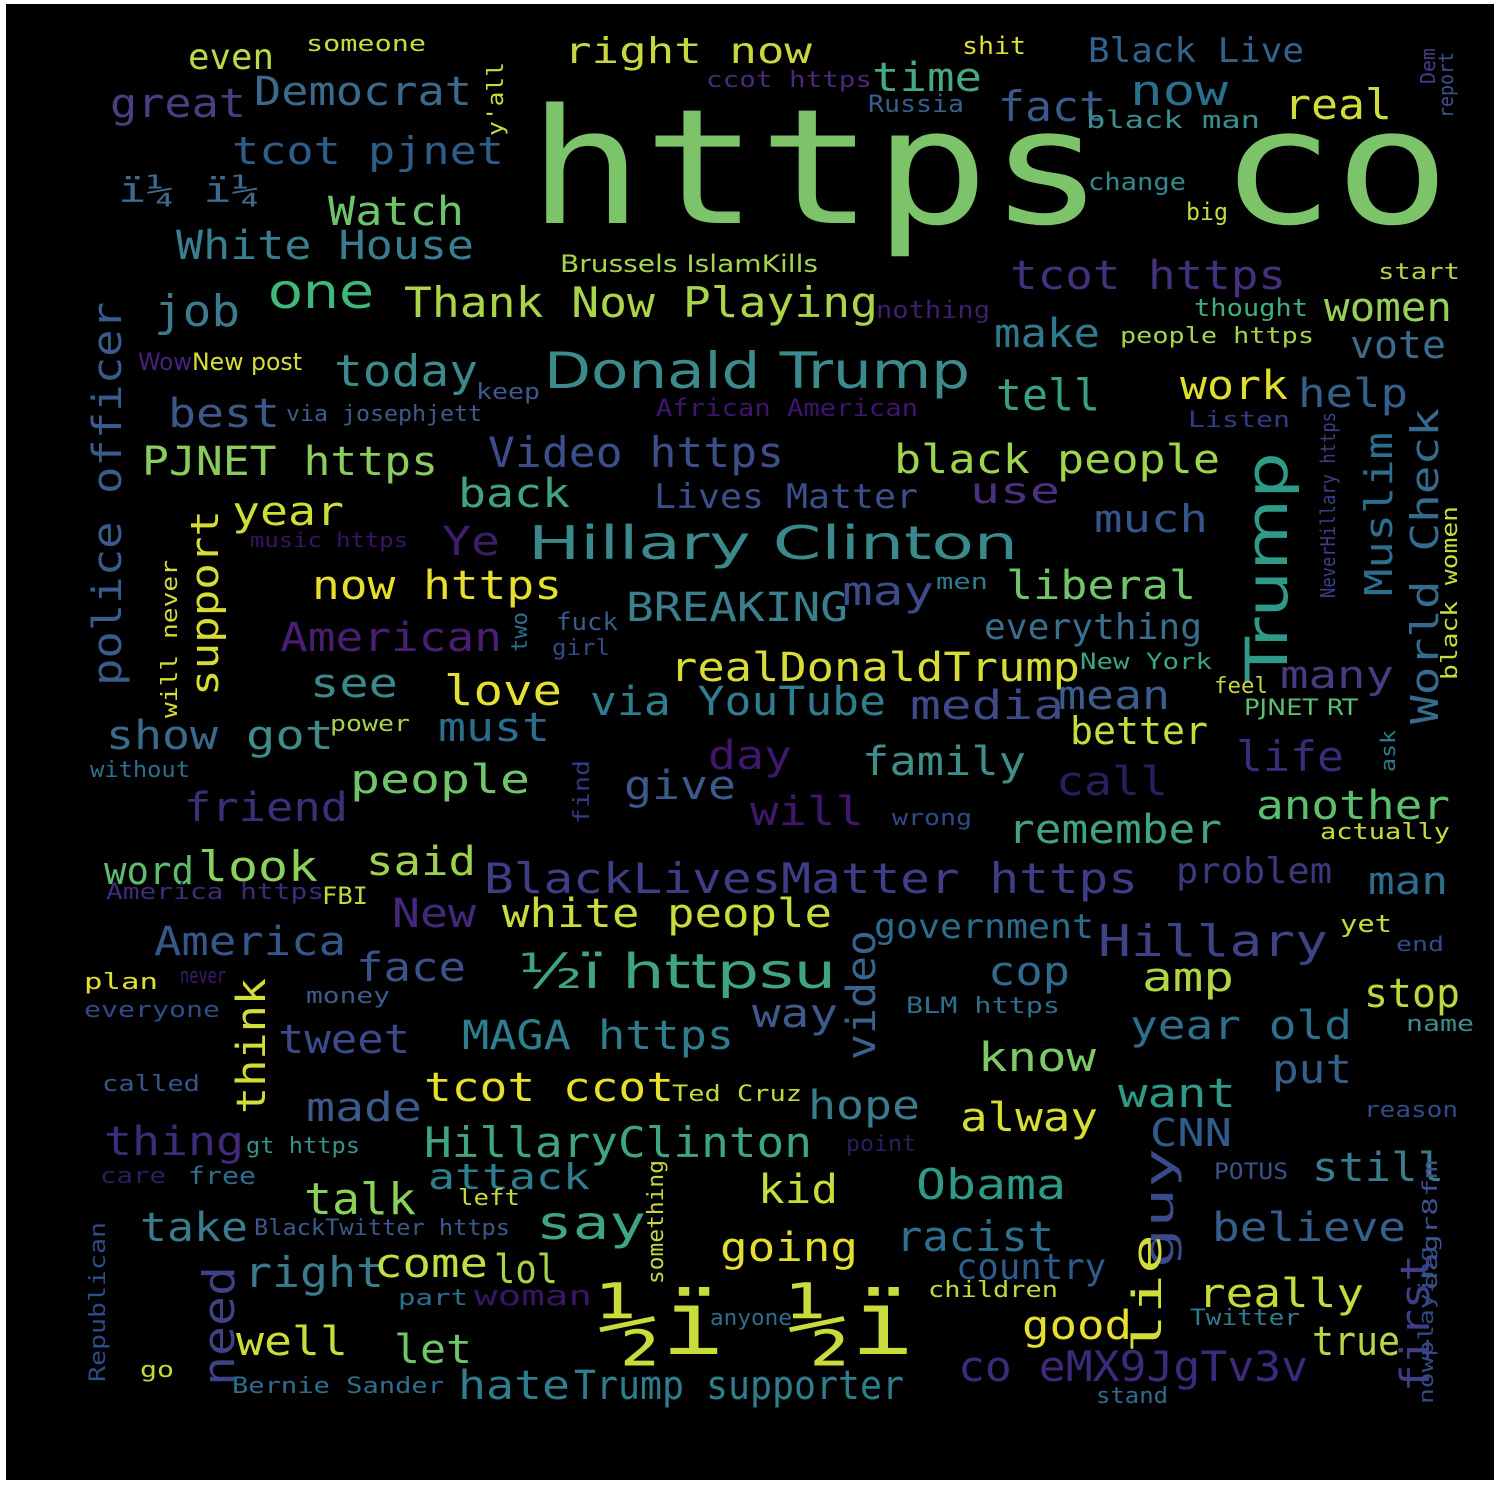 This screenshot has height=1486, width=1508. What do you see at coordinates (366, 44) in the screenshot?
I see `cloud-word: someone` at bounding box center [366, 44].